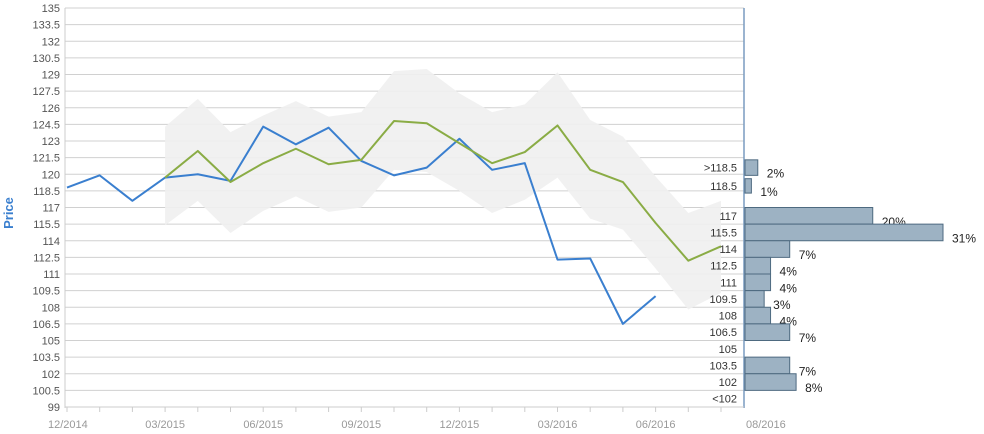 Image resolution: width=984 pixels, height=434 pixels. What do you see at coordinates (263, 425) in the screenshot?
I see `x-tick-label: 06/2015` at bounding box center [263, 425].